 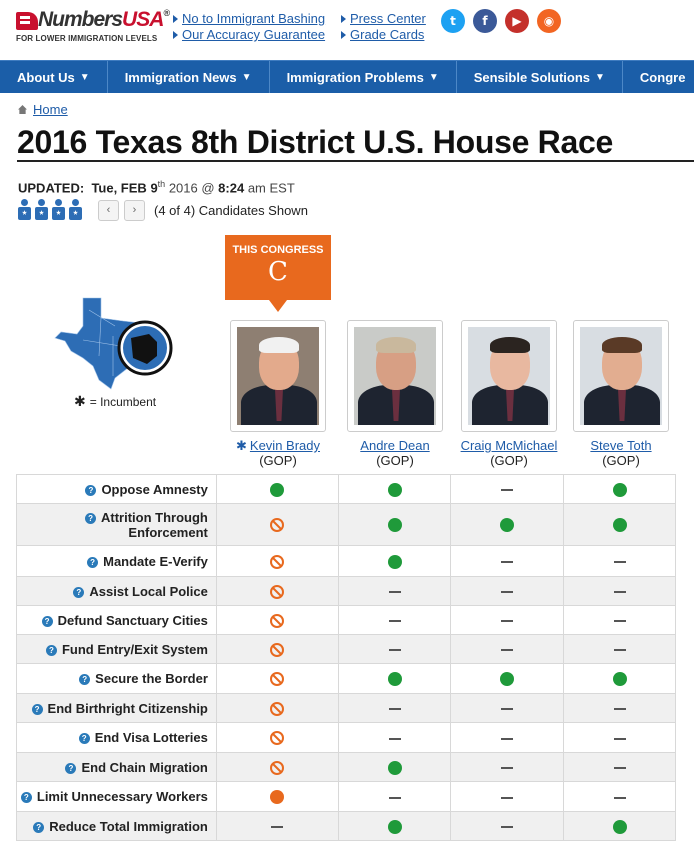 I want to click on issue-label: ? Fund Entry/Exit System, so click(x=116, y=649).